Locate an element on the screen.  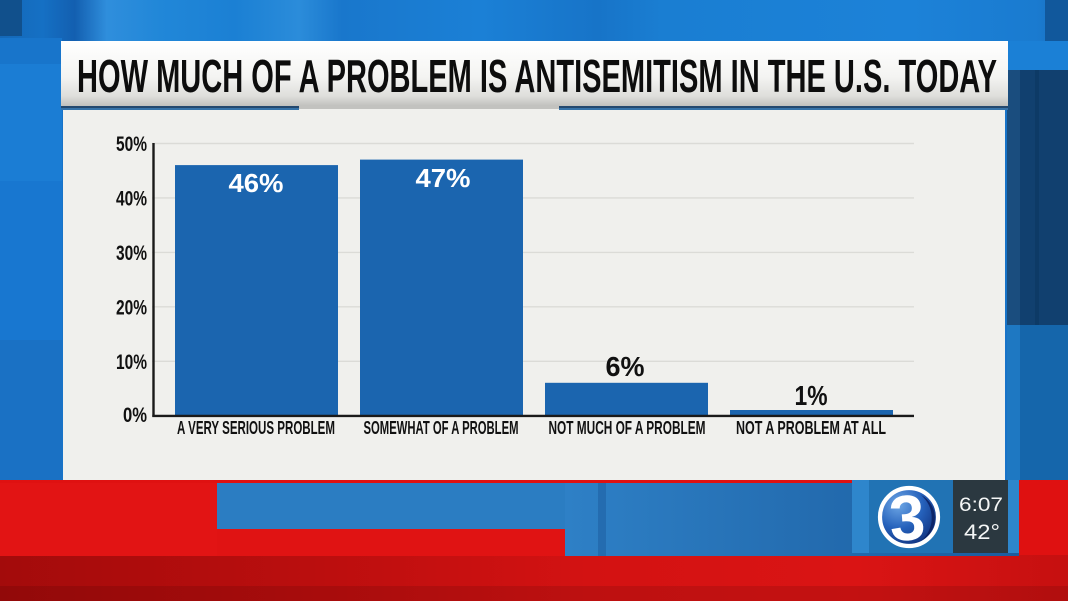
svg-text: 50% is located at coordinates (131, 144).